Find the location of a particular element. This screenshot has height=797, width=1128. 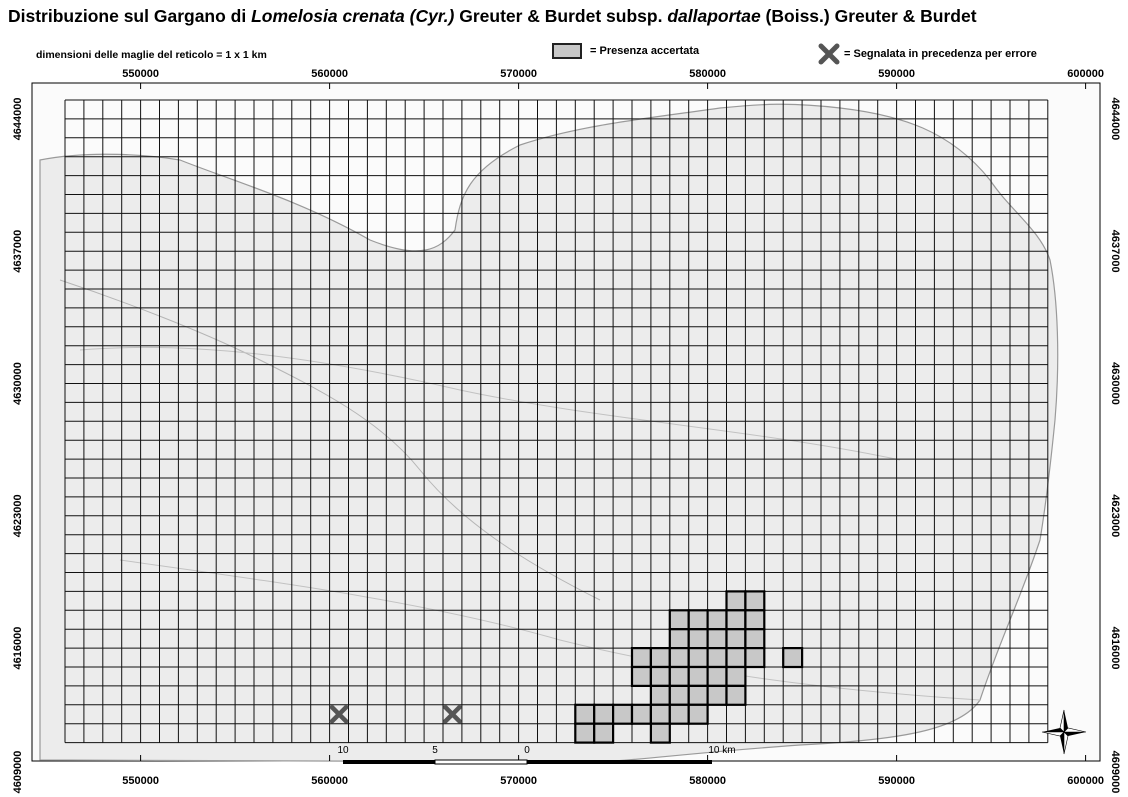

error-cross-icon is located at coordinates (829, 54).